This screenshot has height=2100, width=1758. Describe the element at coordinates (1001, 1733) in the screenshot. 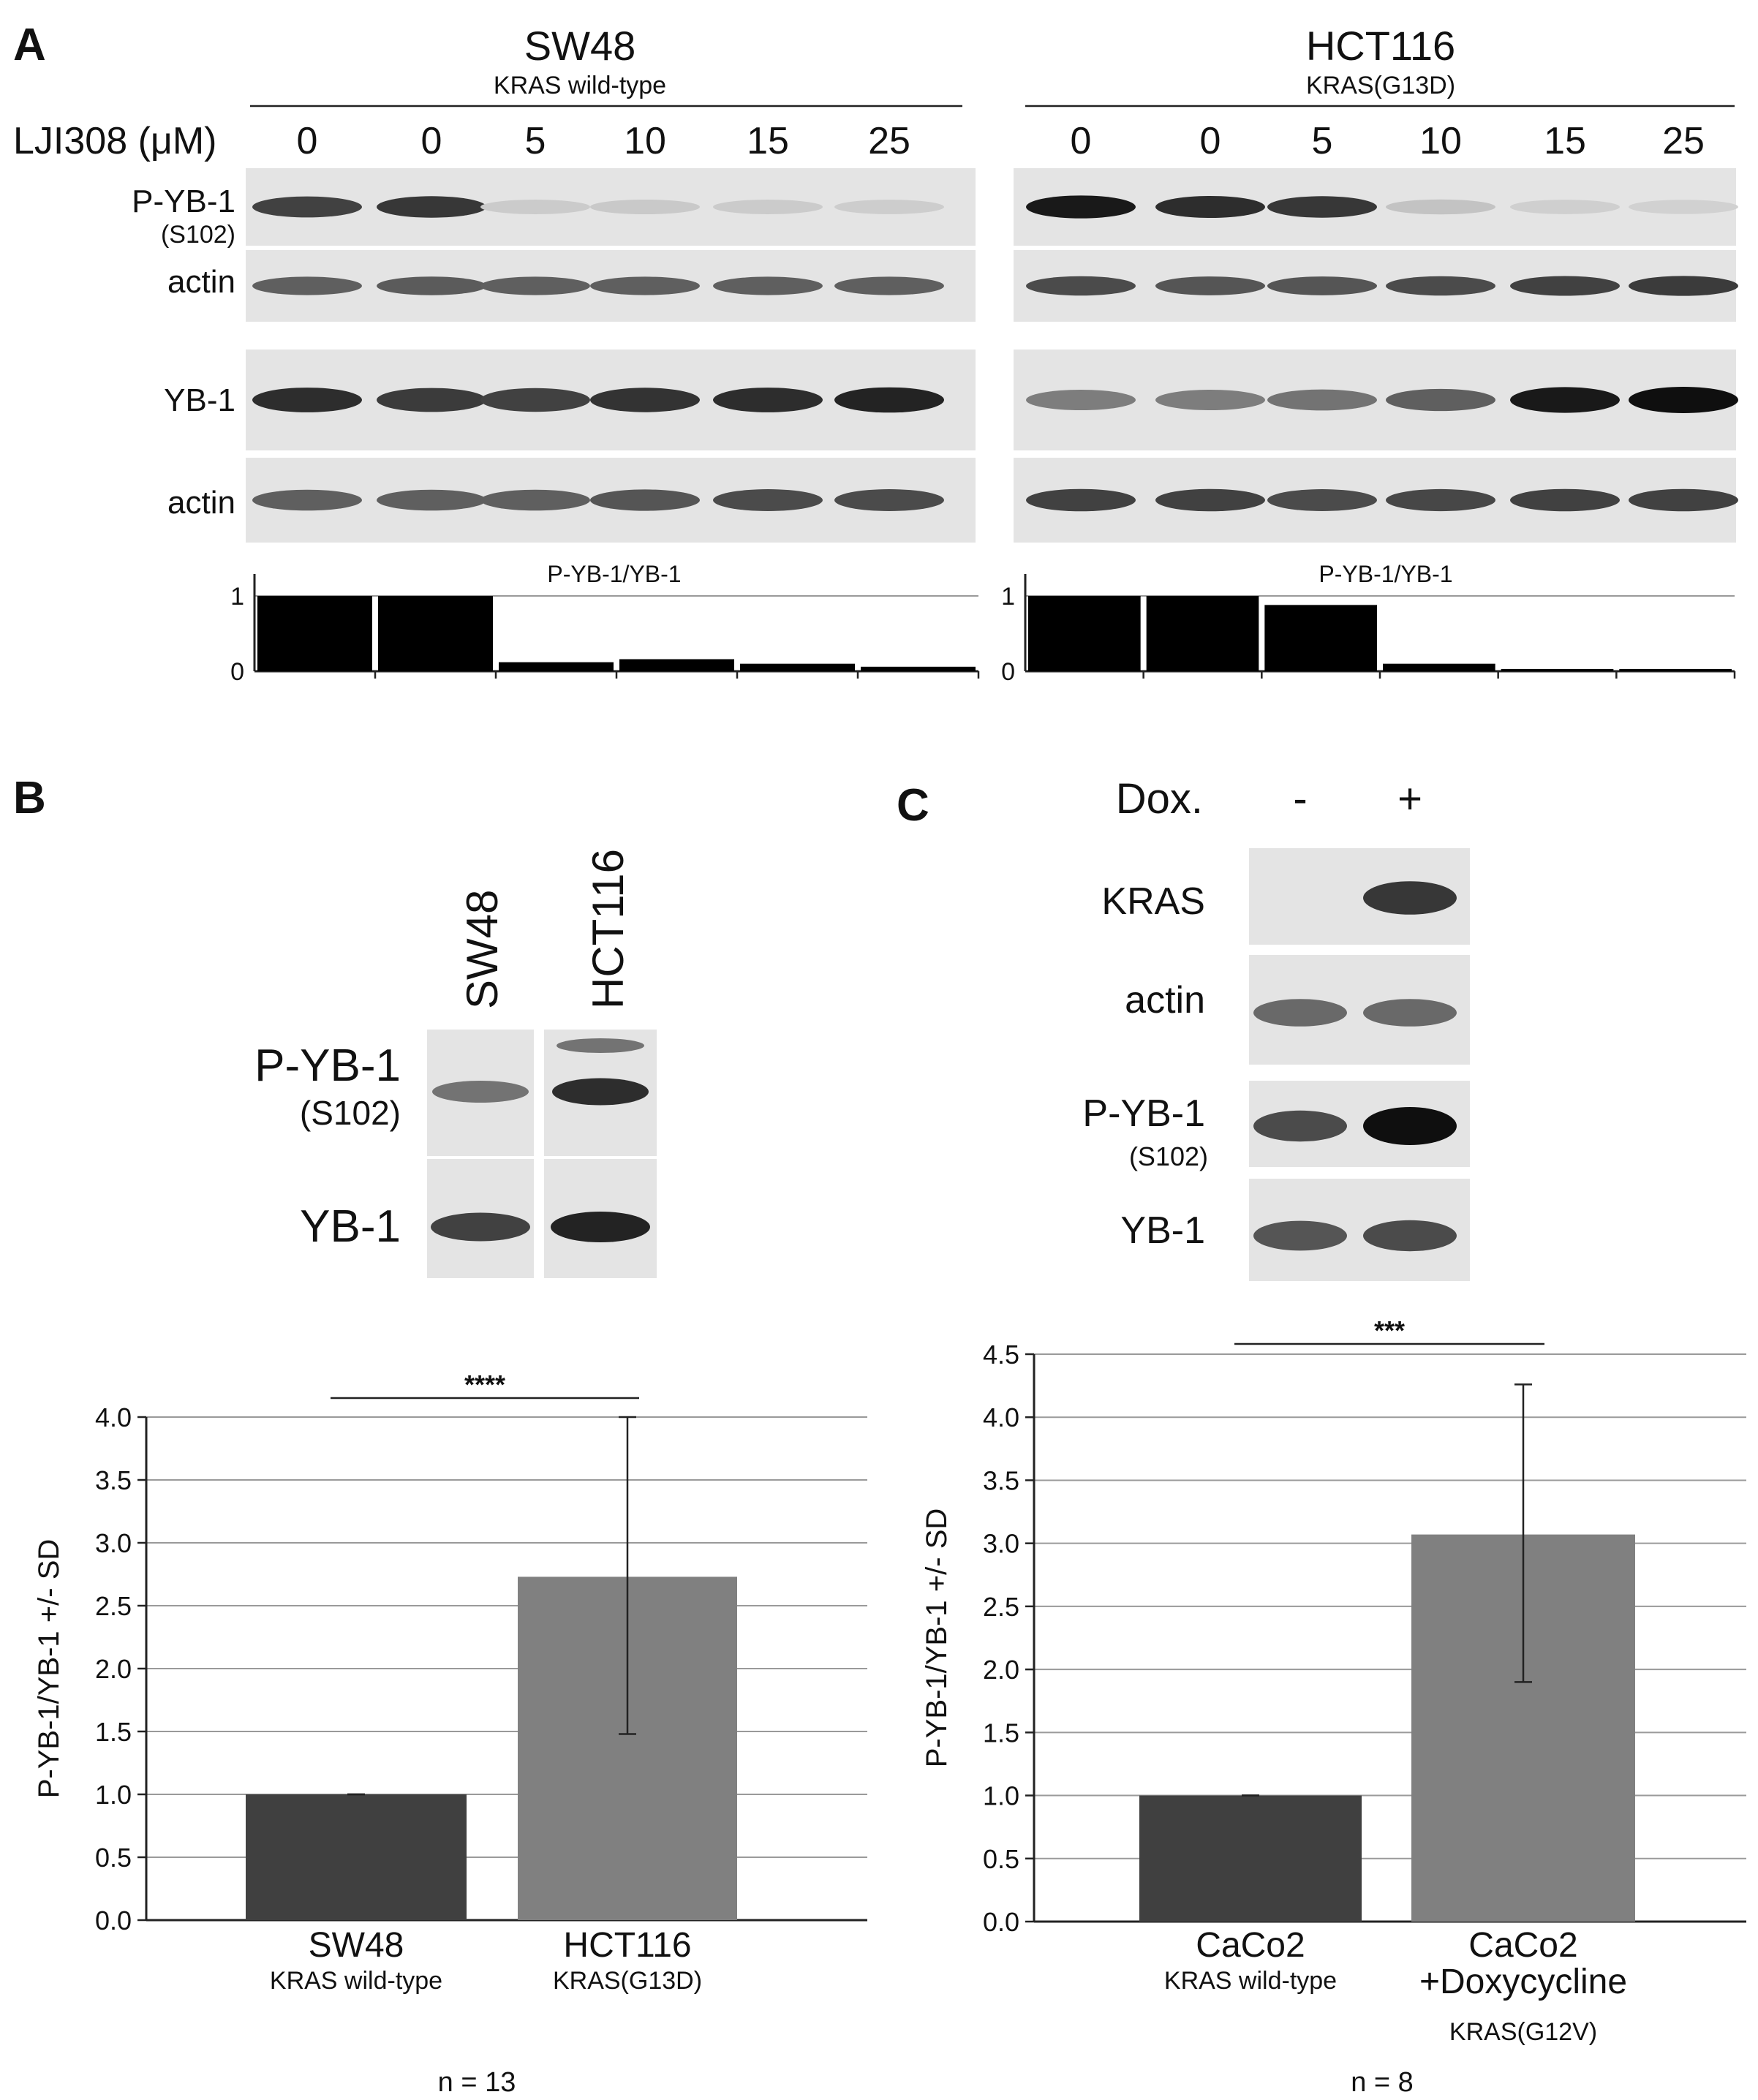

I see `panel-c-chart-y-tick: 1.5` at that location.